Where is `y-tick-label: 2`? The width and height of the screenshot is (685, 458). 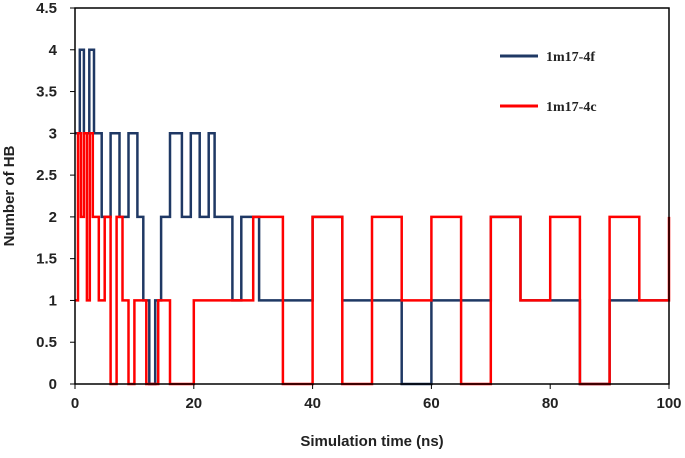
y-tick-label: 2 is located at coordinates (53, 217).